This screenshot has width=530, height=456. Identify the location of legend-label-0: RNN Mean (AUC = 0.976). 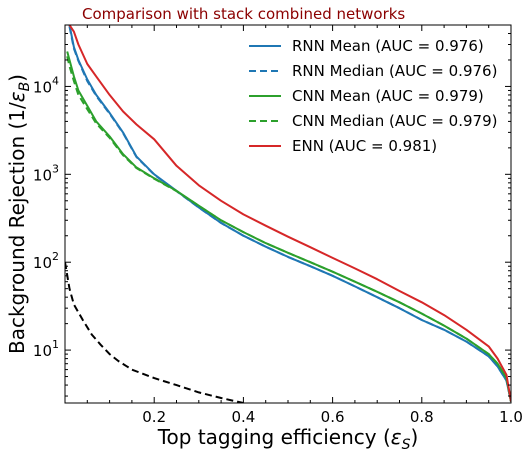
(388, 46).